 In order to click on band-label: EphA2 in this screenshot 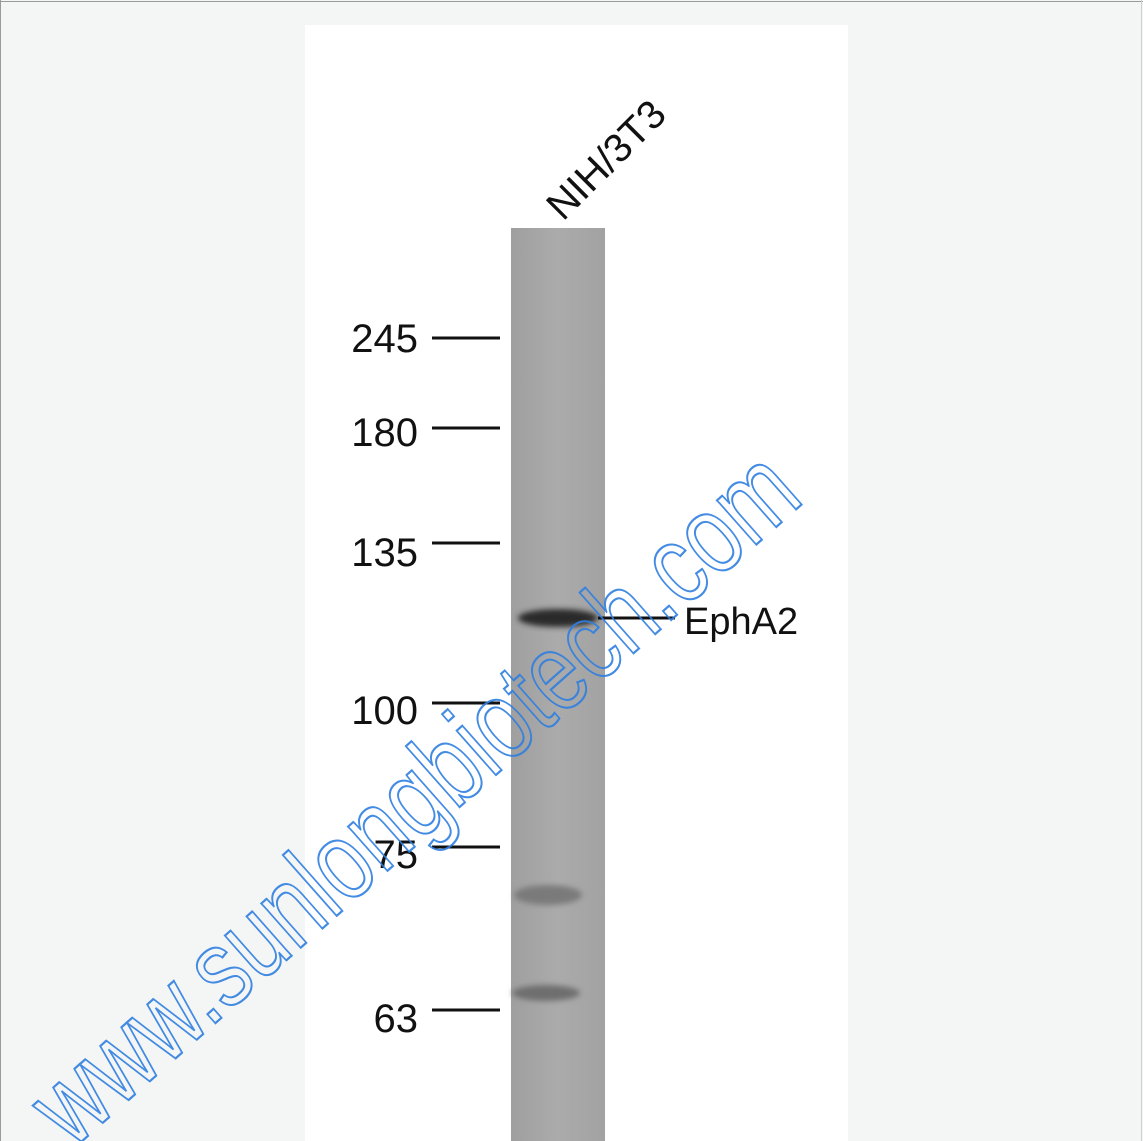, I will do `click(741, 622)`.